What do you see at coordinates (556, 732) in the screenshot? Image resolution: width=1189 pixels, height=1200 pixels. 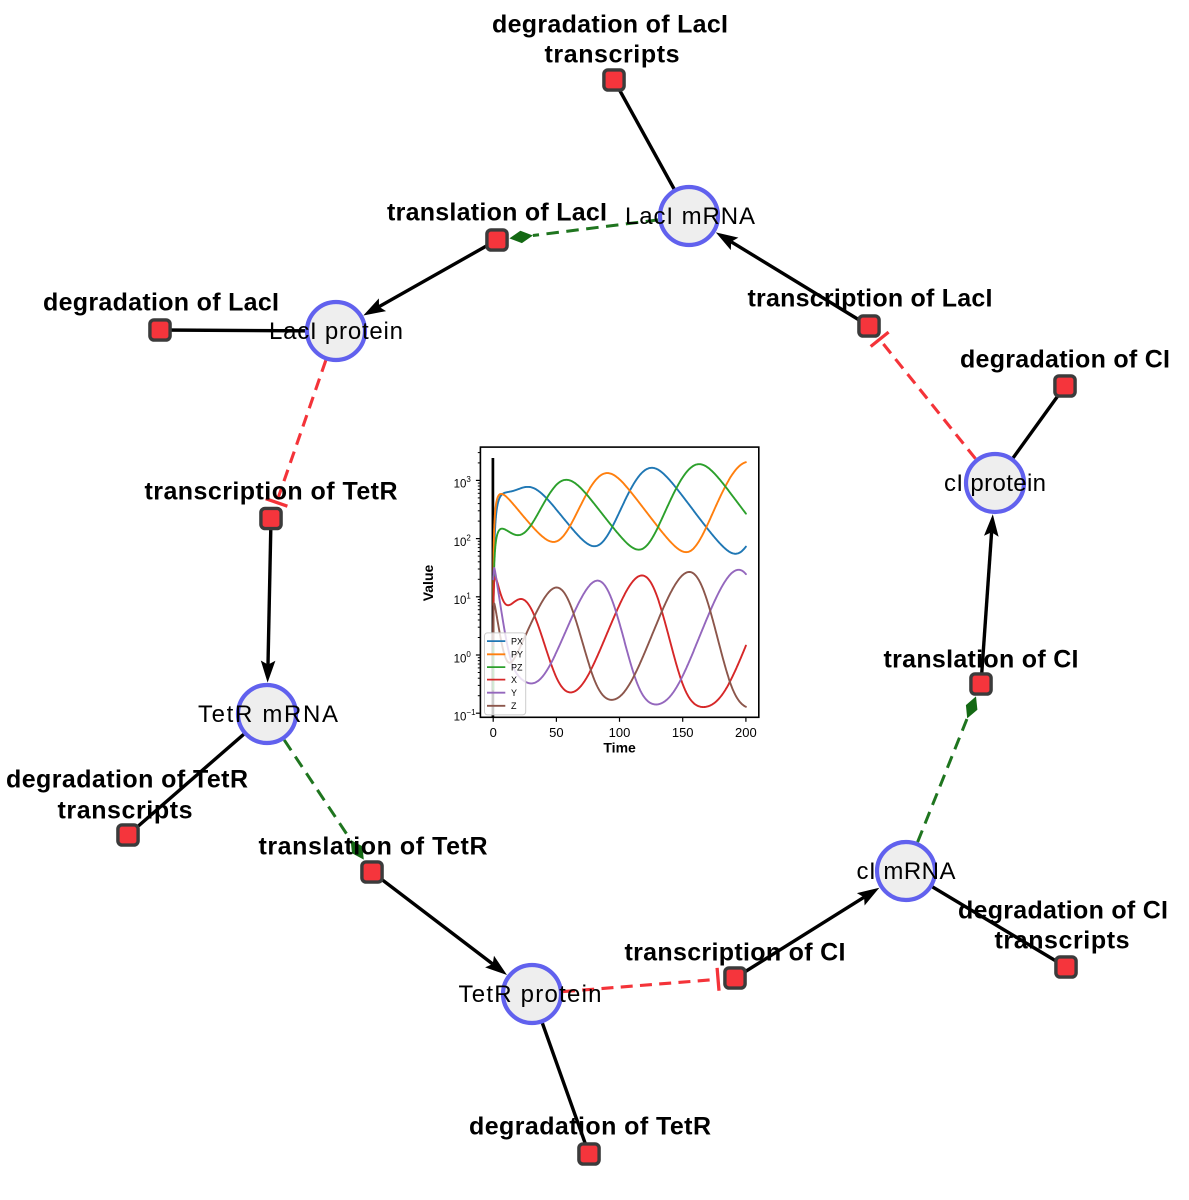 I see `svg-text: 50` at bounding box center [556, 732].